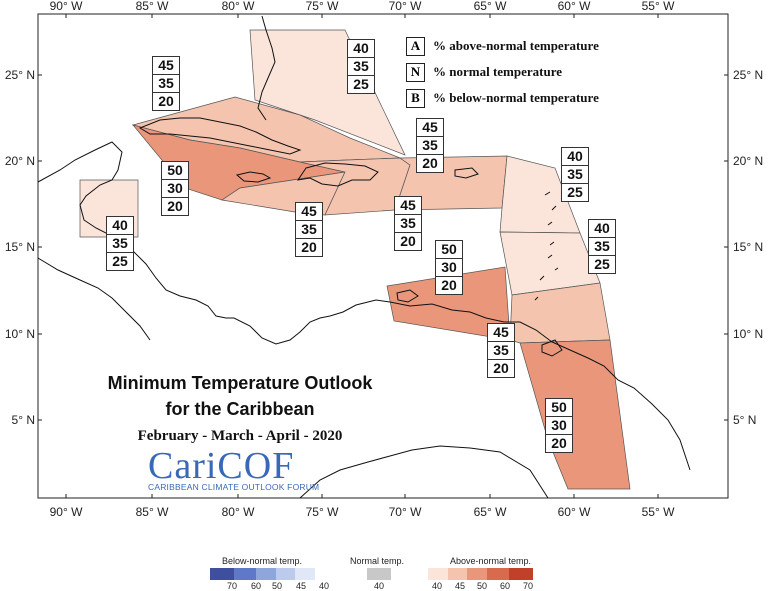 This screenshot has width=768, height=591. Describe the element at coordinates (234, 487) in the screenshot. I see `caricof-subtitle: CARIBBEAN CLIMATE OUTLOOK FORUM` at that location.